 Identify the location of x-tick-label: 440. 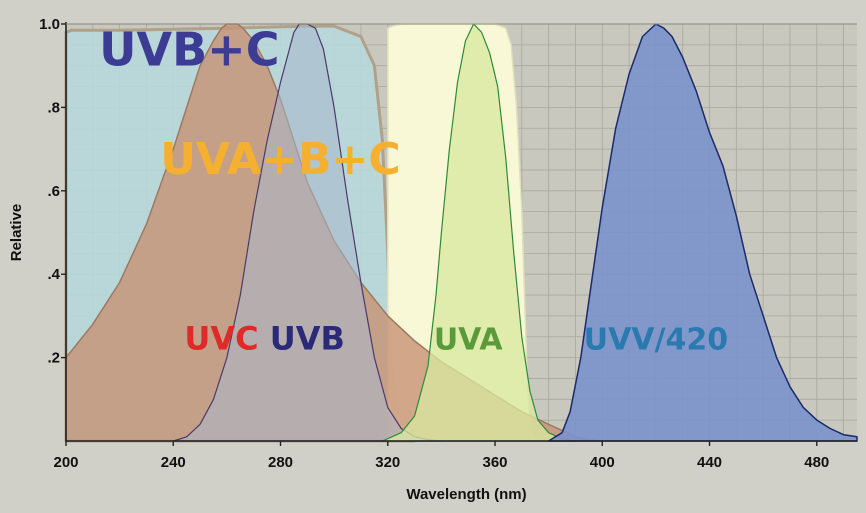
(709, 462).